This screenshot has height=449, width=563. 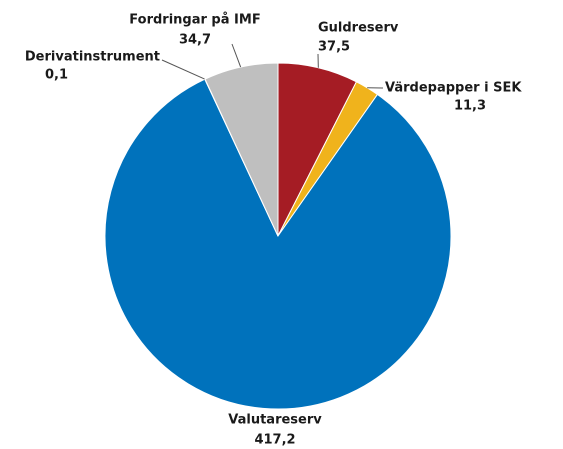 I want to click on slice-label: Valutareserv, so click(x=275, y=420).